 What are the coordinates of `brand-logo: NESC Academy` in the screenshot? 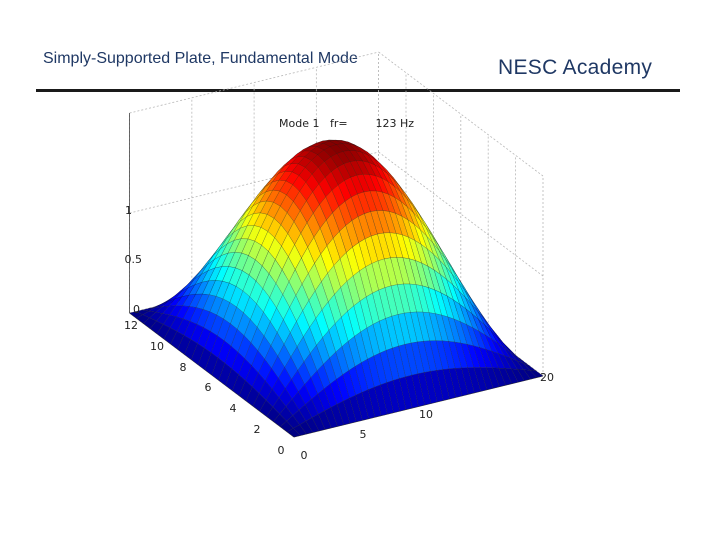 It's located at (575, 67).